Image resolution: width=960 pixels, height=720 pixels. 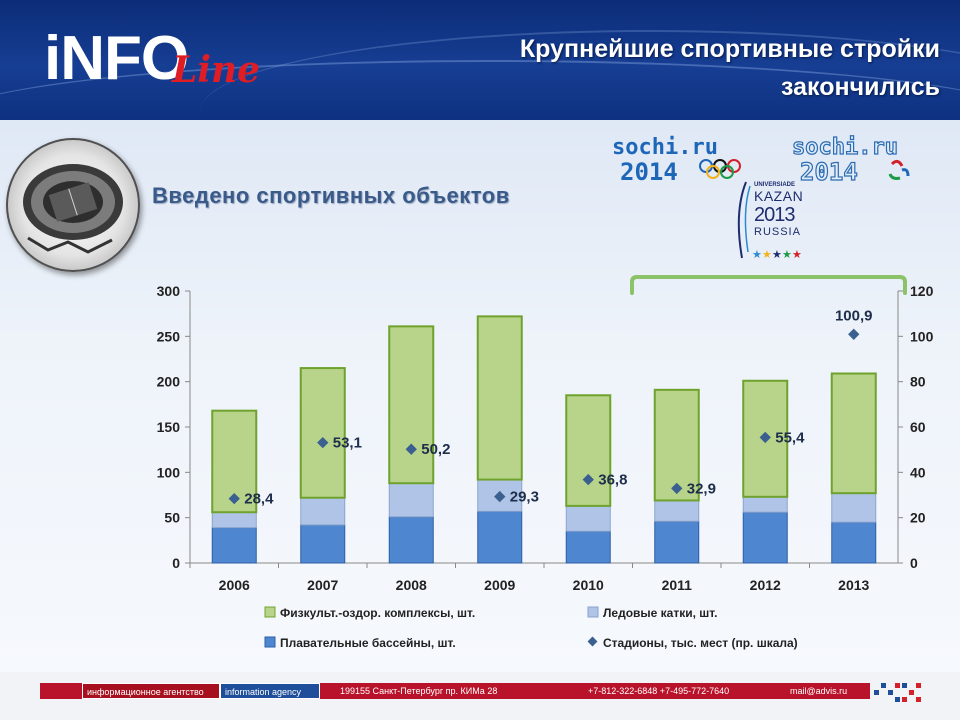 I want to click on kazan-universiade-logo: ★ ★ ★ ★ ★ UNIVERSIADE KAZAN 2013 RUSSIA, so click(x=773, y=218).